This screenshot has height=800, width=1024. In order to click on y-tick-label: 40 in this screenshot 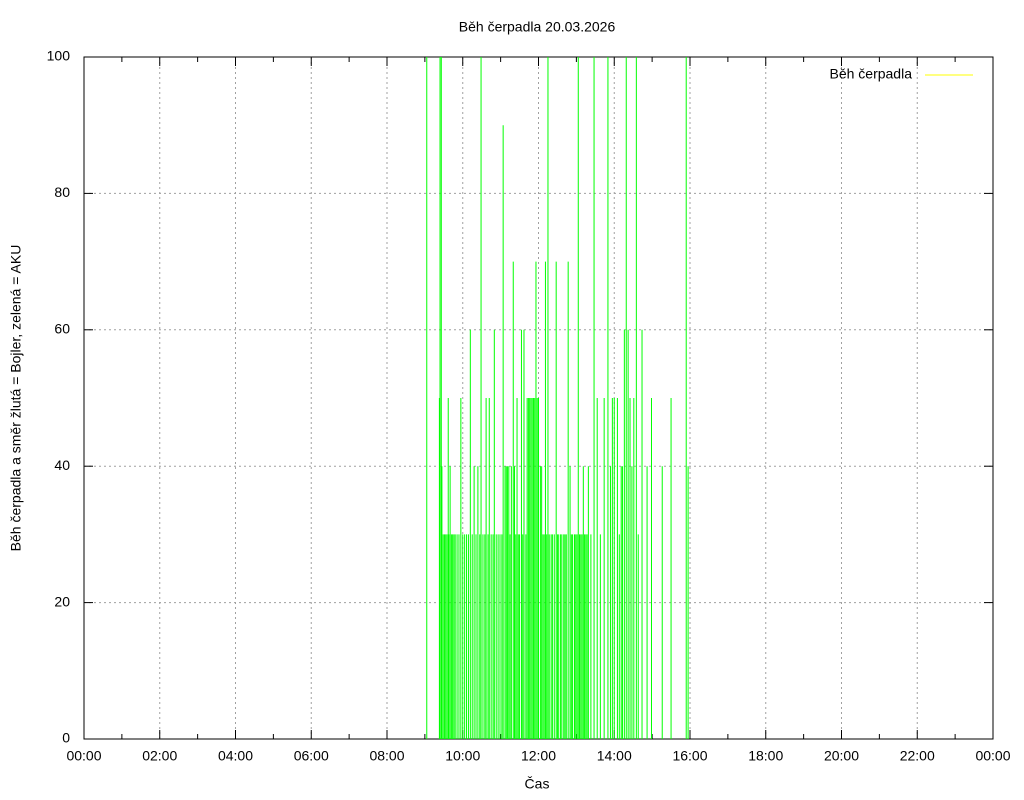, I will do `click(62, 465)`.